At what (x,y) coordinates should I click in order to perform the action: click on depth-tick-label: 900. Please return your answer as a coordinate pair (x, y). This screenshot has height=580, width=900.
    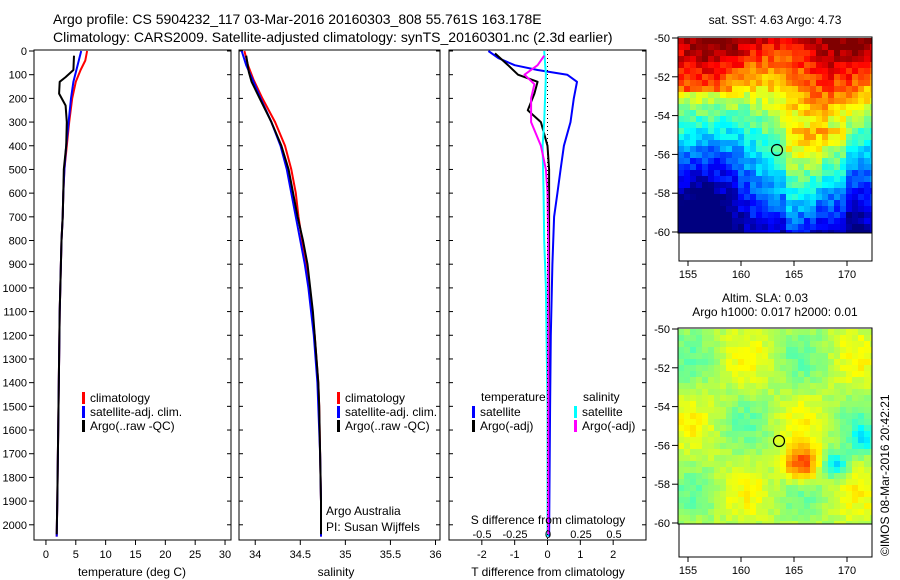
    Looking at the image, I should click on (18, 265).